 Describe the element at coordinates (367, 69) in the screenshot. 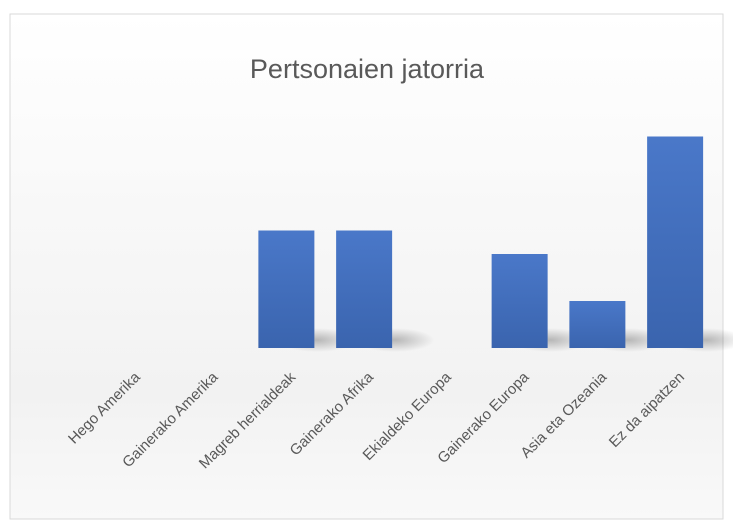

I see `chart-title: Pertsonaien jatorria` at that location.